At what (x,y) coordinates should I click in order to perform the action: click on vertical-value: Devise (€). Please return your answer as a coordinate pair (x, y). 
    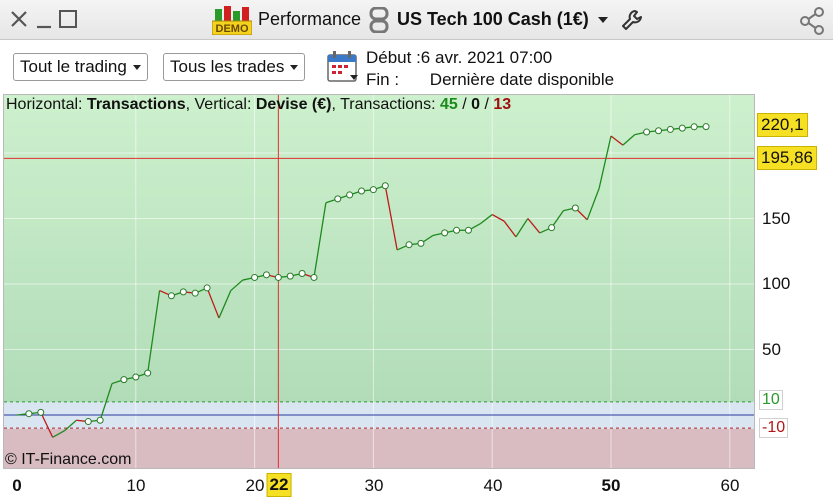
    Looking at the image, I should click on (293, 104).